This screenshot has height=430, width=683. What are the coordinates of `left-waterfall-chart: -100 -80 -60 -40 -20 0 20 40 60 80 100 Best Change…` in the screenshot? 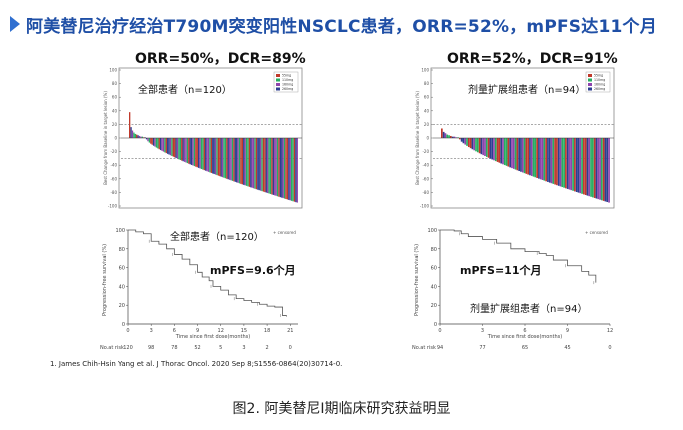 It's located at (203, 138).